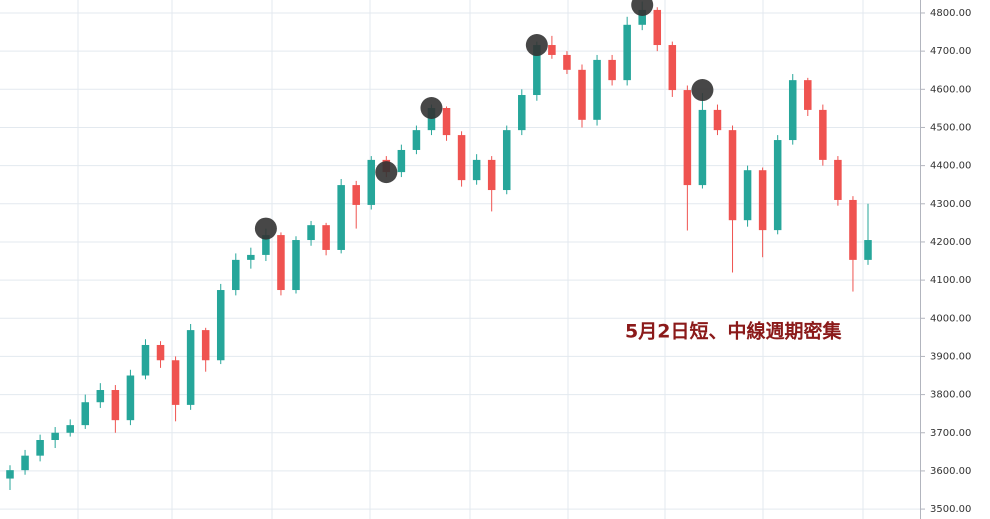  I want to click on annotation: 5月2日短、中線週期密集, so click(733, 331).